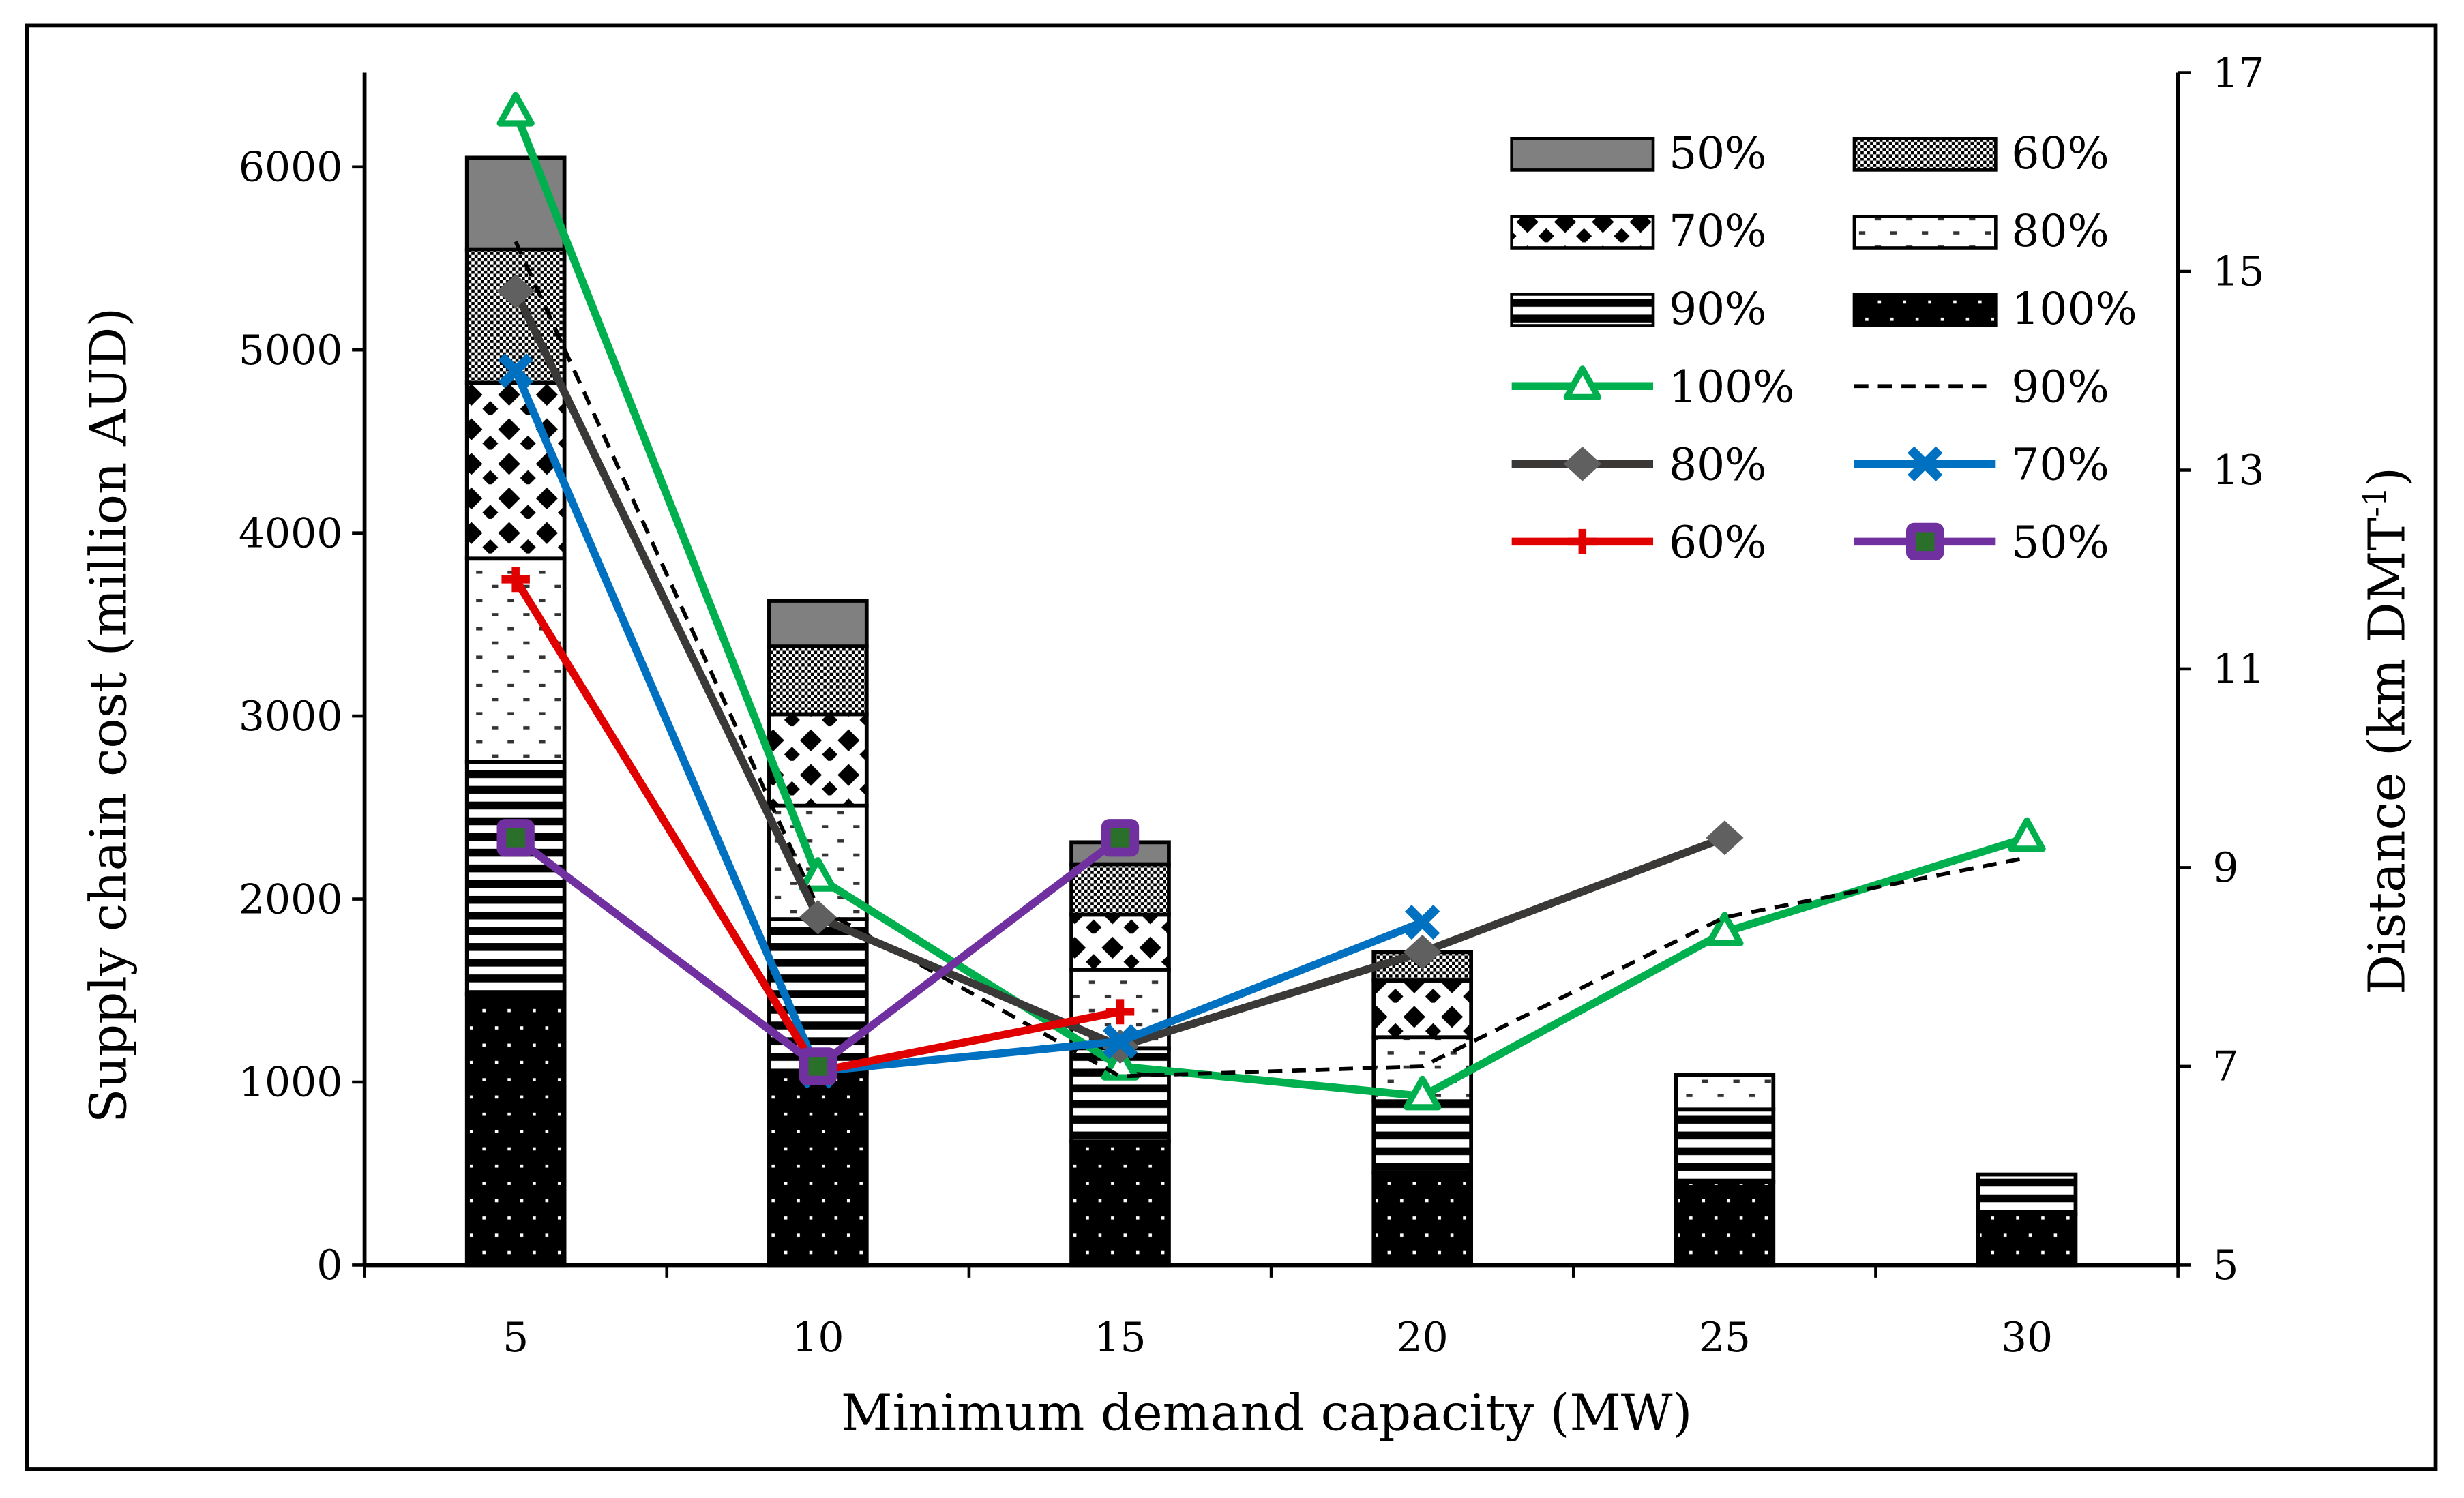  Describe the element at coordinates (1266, 1413) in the screenshot. I see `x-axis-label: Minimum demand capacity (MW)` at that location.